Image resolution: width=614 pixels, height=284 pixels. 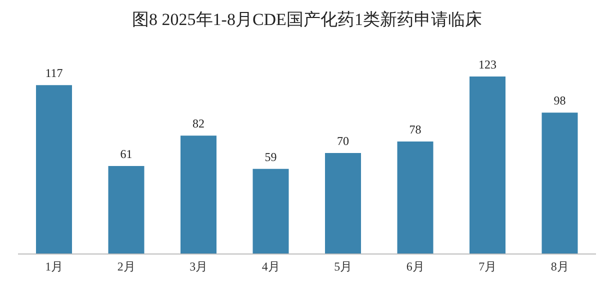 What do you see at coordinates (487, 65) in the screenshot?
I see `data-label: 123` at bounding box center [487, 65].